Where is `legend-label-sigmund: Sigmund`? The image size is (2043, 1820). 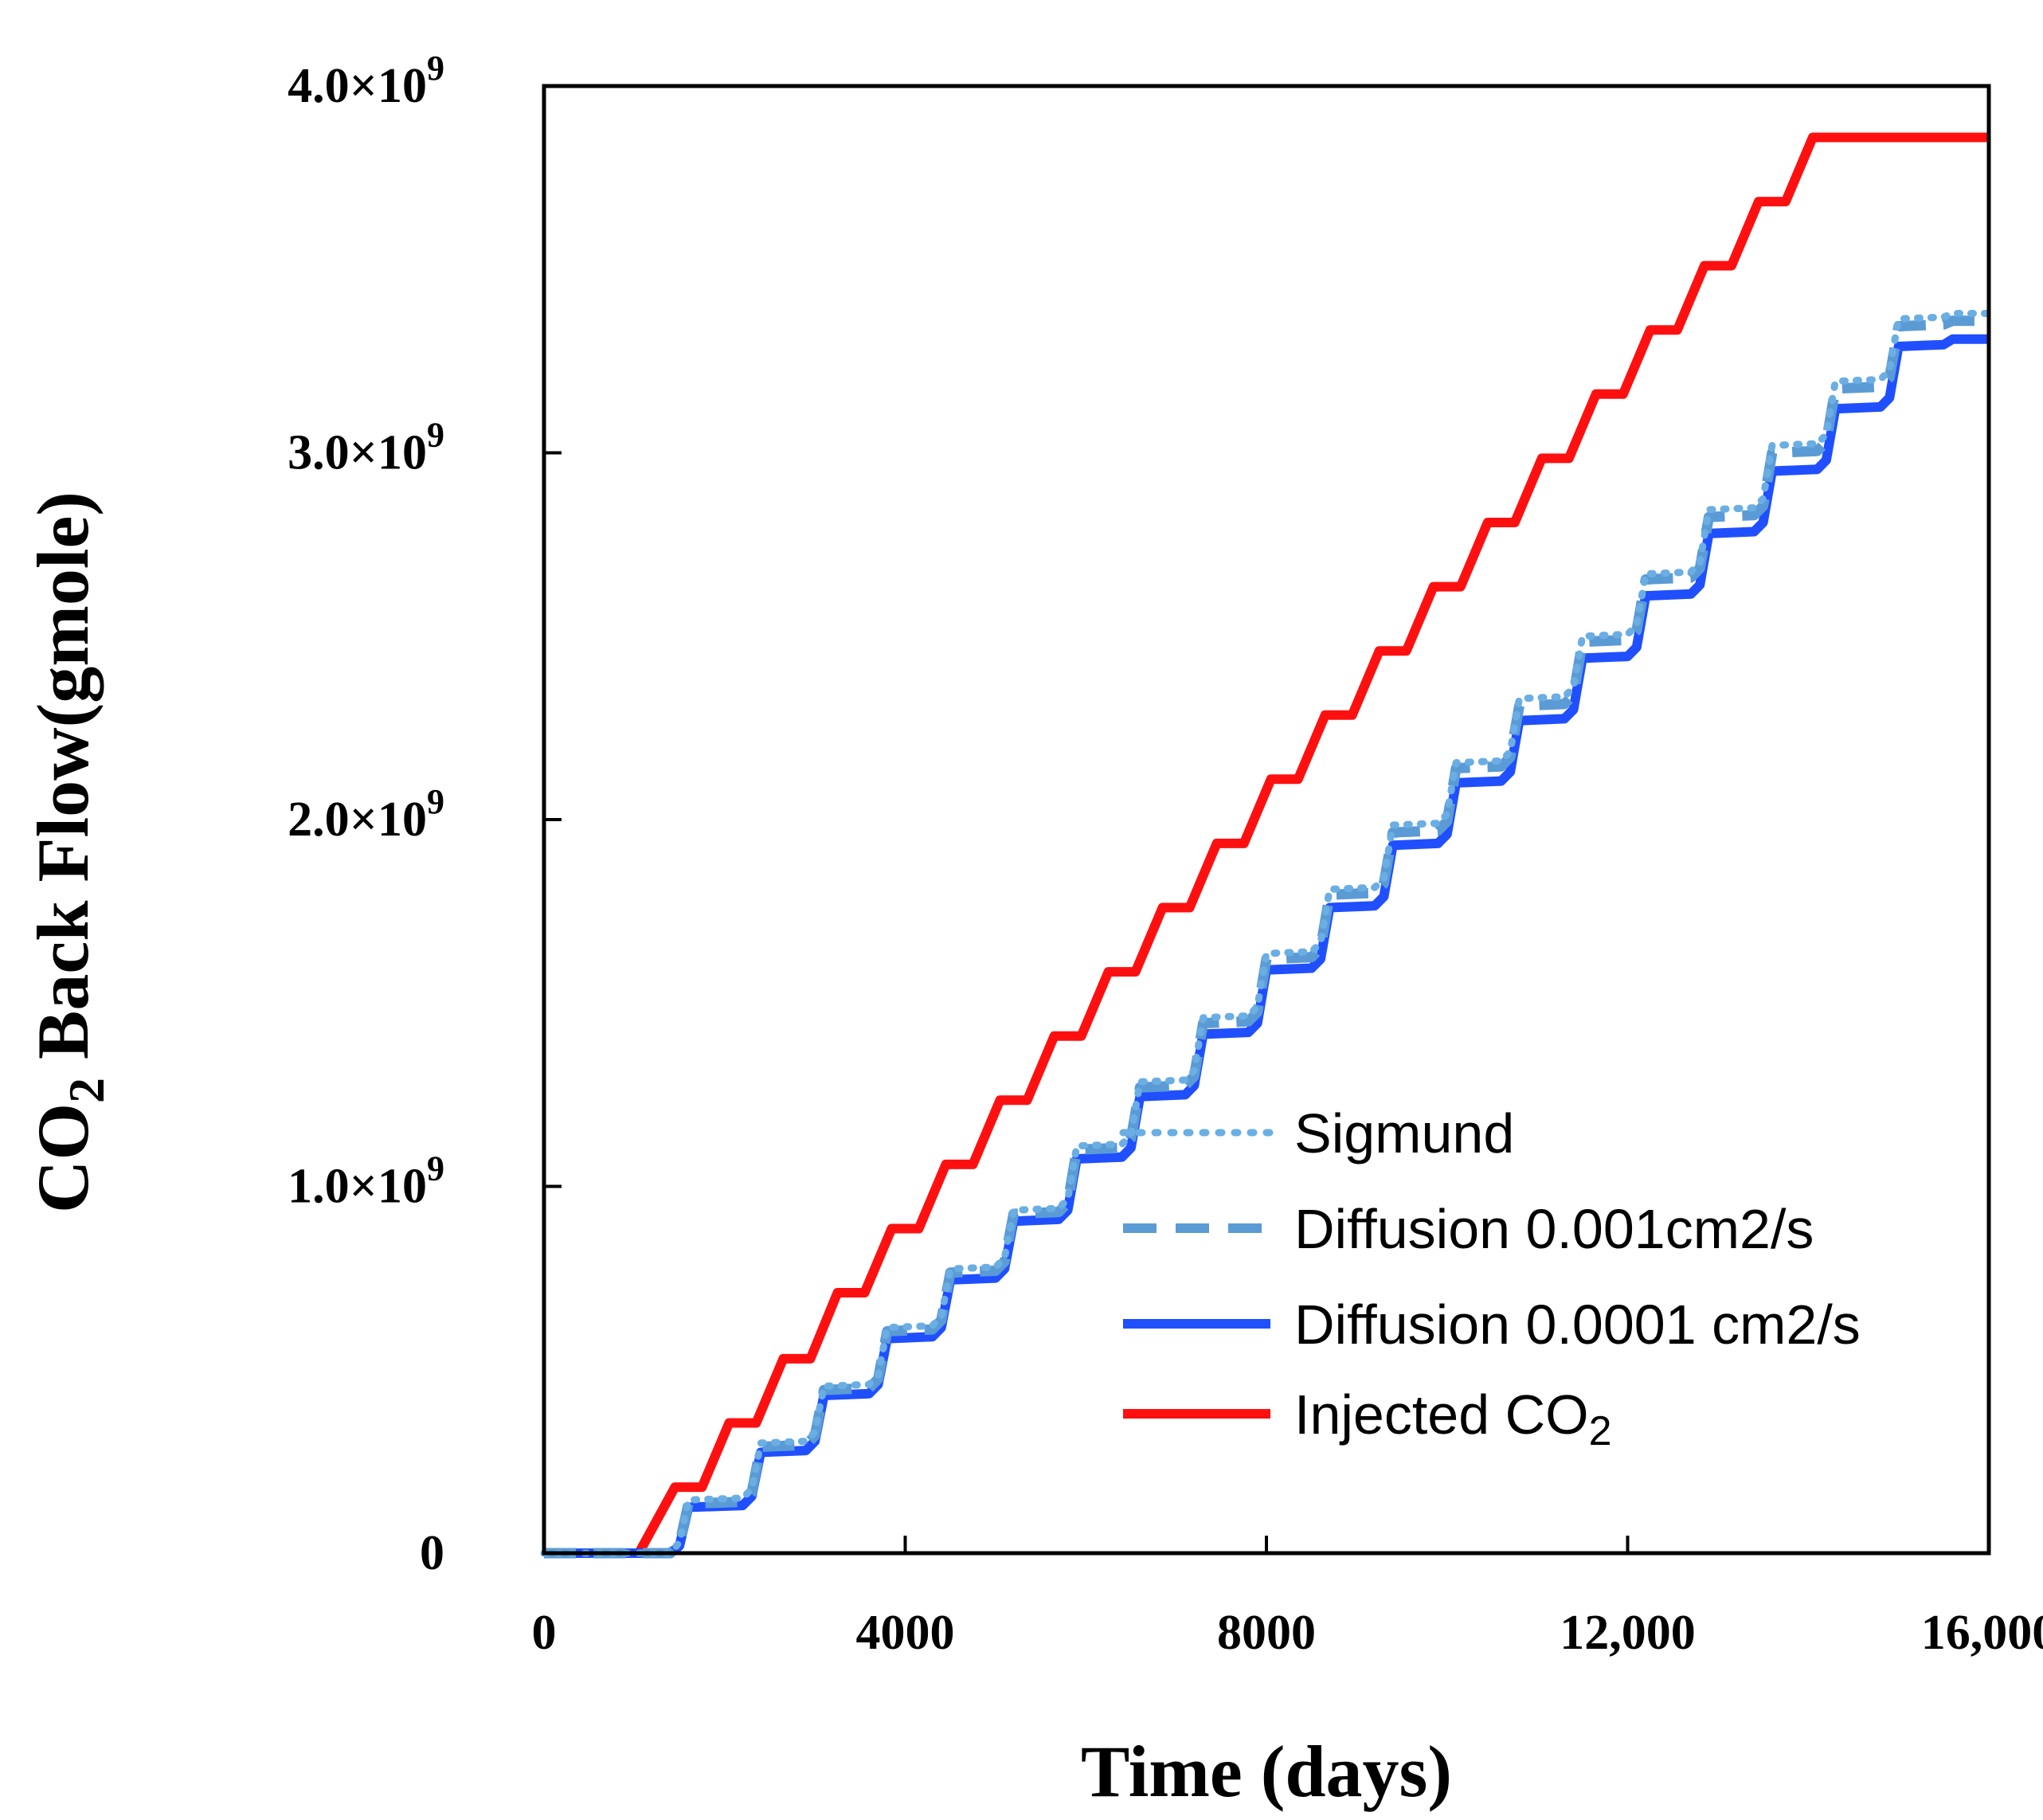 legend-label-sigmund: Sigmund is located at coordinates (1404, 1133).